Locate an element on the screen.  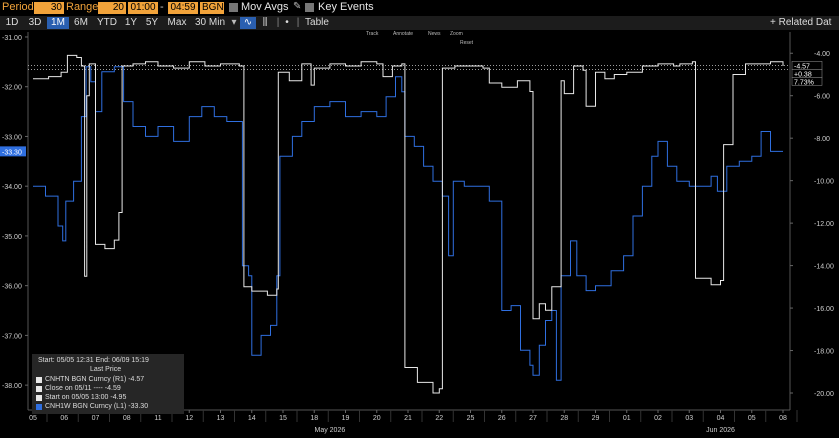
right-current-value-label: 7.73% is located at coordinates (804, 82).